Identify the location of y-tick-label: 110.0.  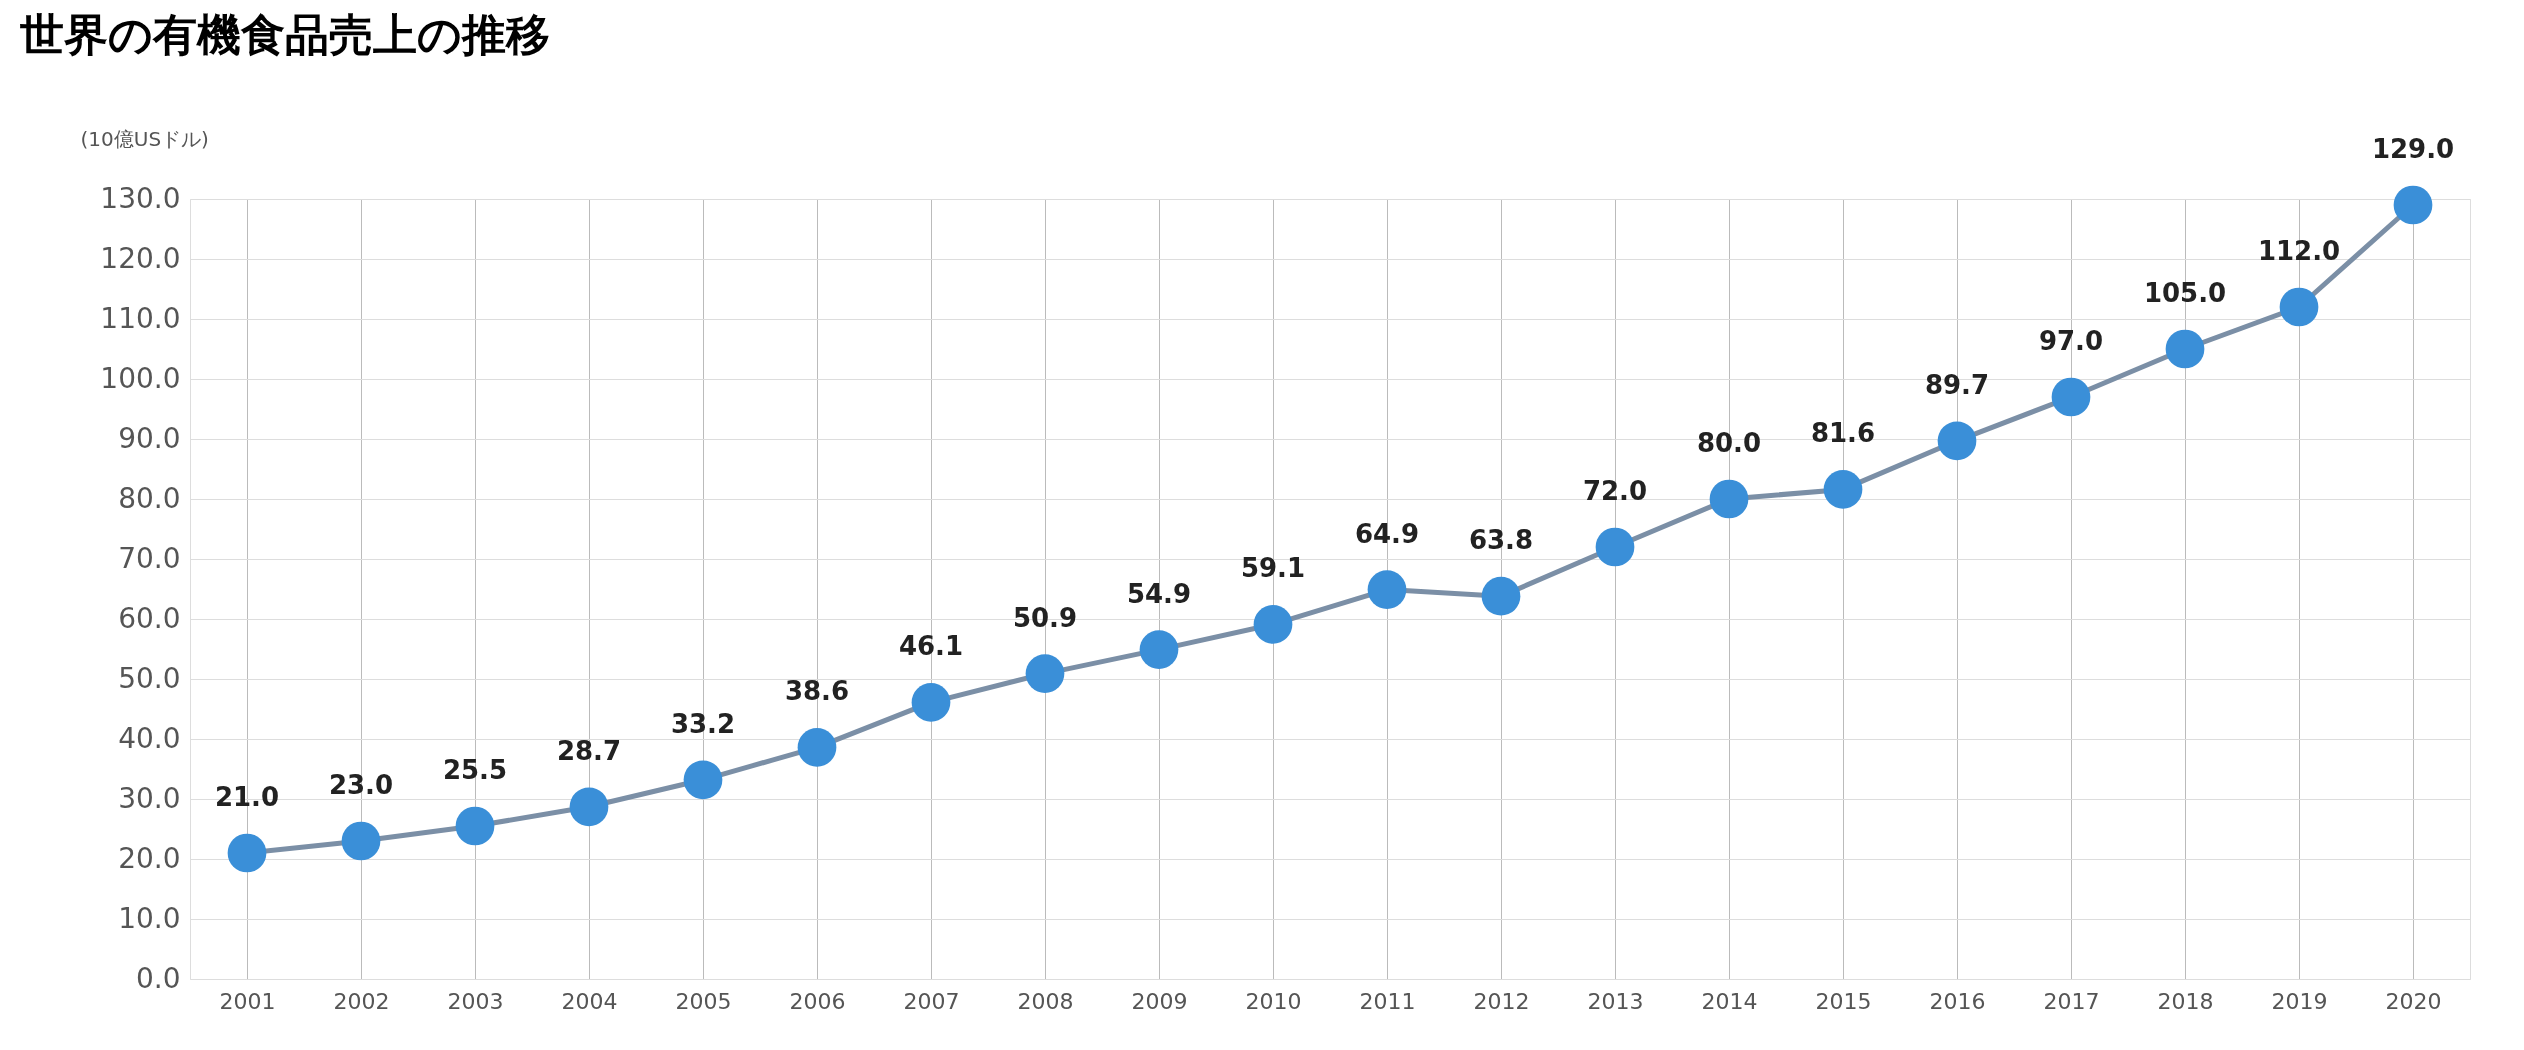
(140, 318).